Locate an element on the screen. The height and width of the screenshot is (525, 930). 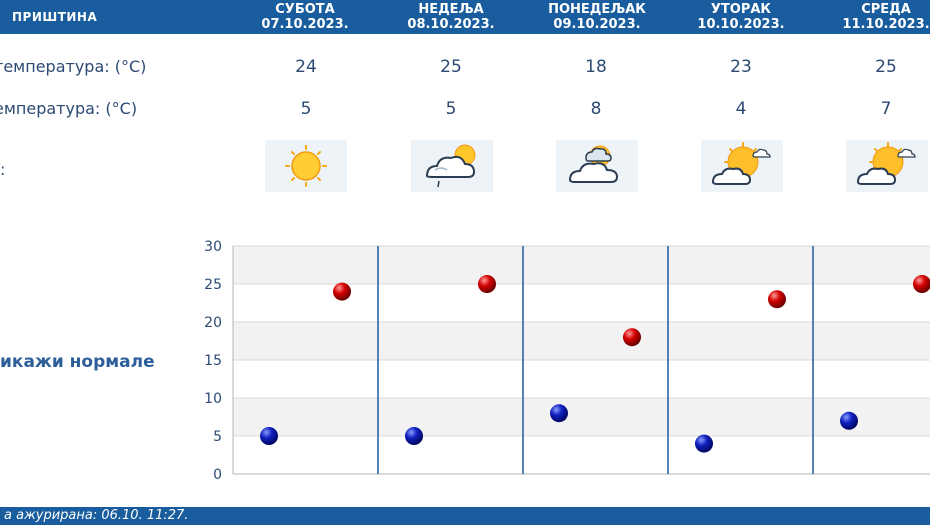
day-name: ПОНЕДЕЉАК is located at coordinates (597, 9).